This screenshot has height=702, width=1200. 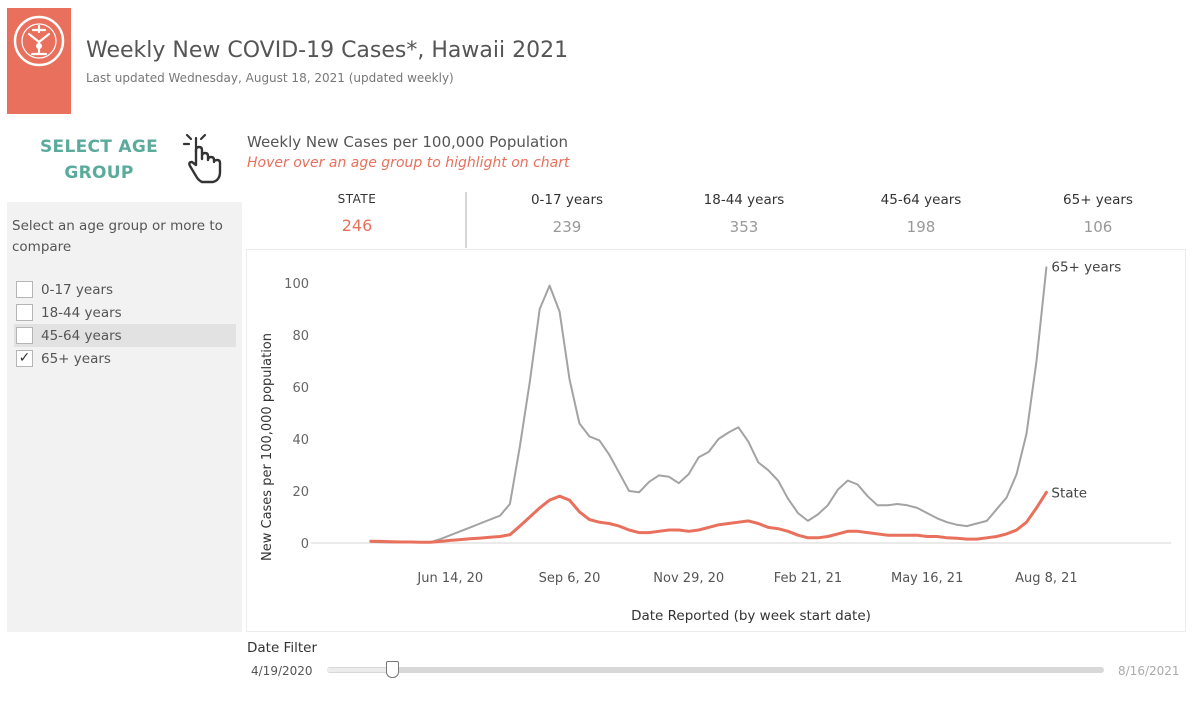 What do you see at coordinates (327, 50) in the screenshot?
I see `page-title: Weekly New COVID-19 Cases*, Hawaii 2021` at bounding box center [327, 50].